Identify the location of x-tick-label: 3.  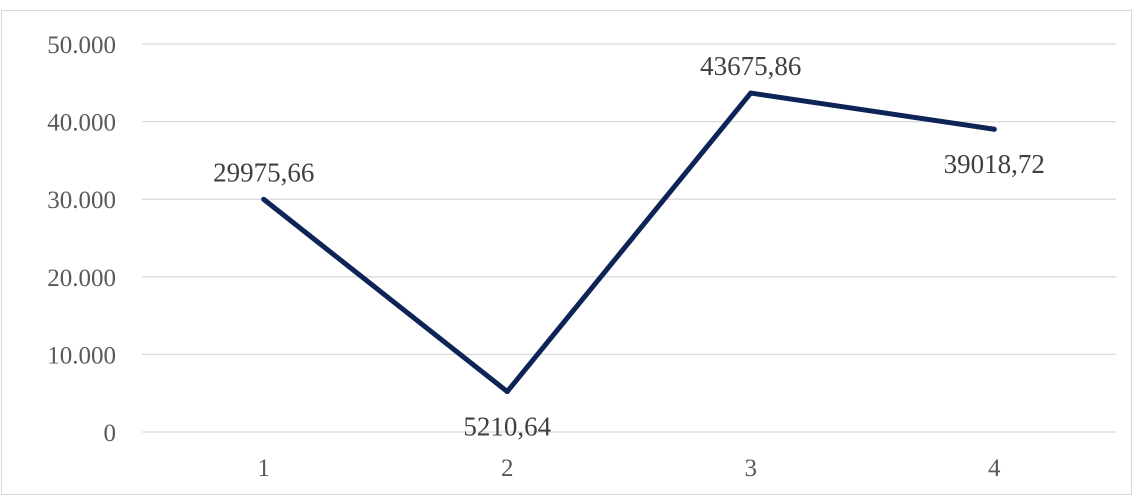
(751, 468).